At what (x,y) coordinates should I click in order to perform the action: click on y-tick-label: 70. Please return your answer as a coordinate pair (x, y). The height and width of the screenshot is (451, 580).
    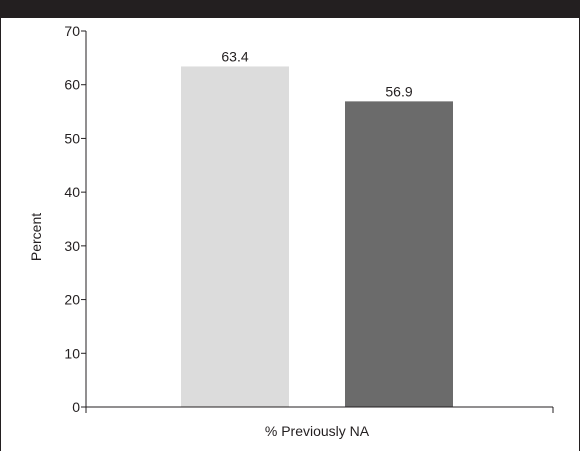
    Looking at the image, I should click on (72, 31).